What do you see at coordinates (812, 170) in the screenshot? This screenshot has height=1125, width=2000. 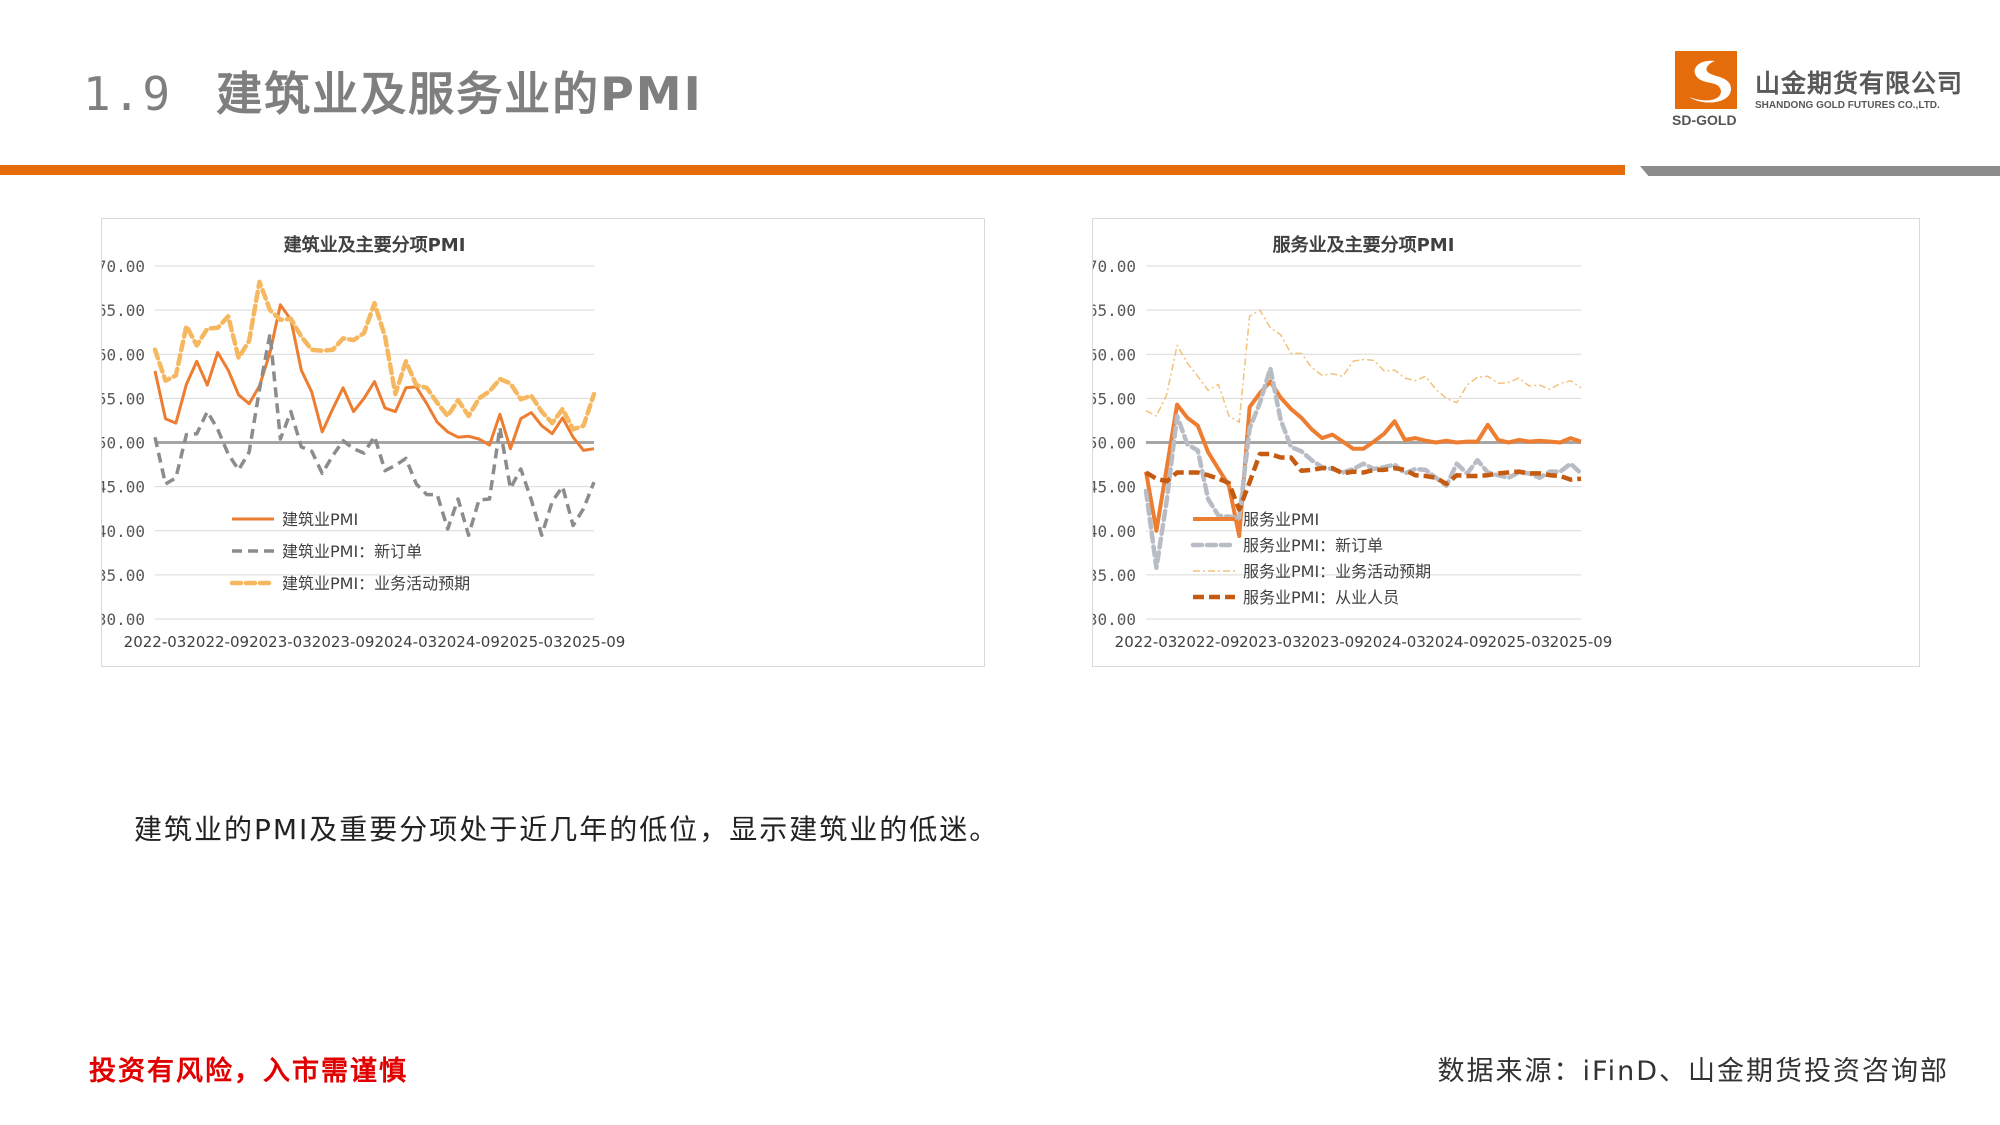 I see `header-divider-orange` at bounding box center [812, 170].